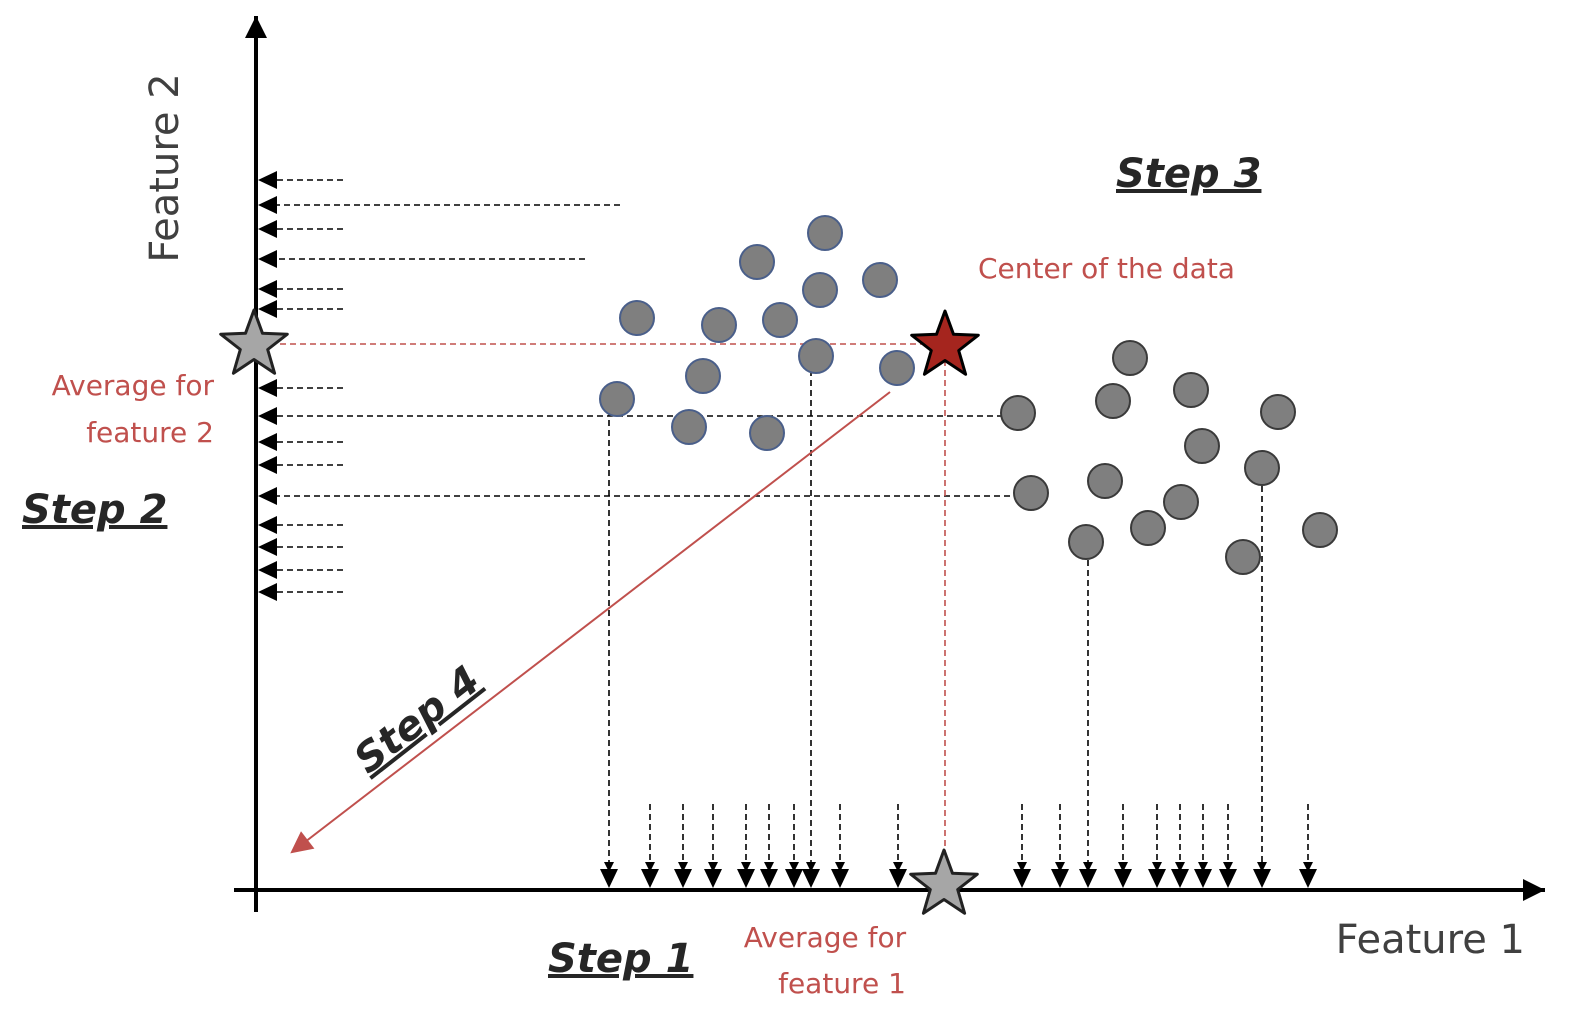 This screenshot has width=1590, height=1018. What do you see at coordinates (842, 983) in the screenshot?
I see `average-feature-1-label-line2: feature 1` at bounding box center [842, 983].